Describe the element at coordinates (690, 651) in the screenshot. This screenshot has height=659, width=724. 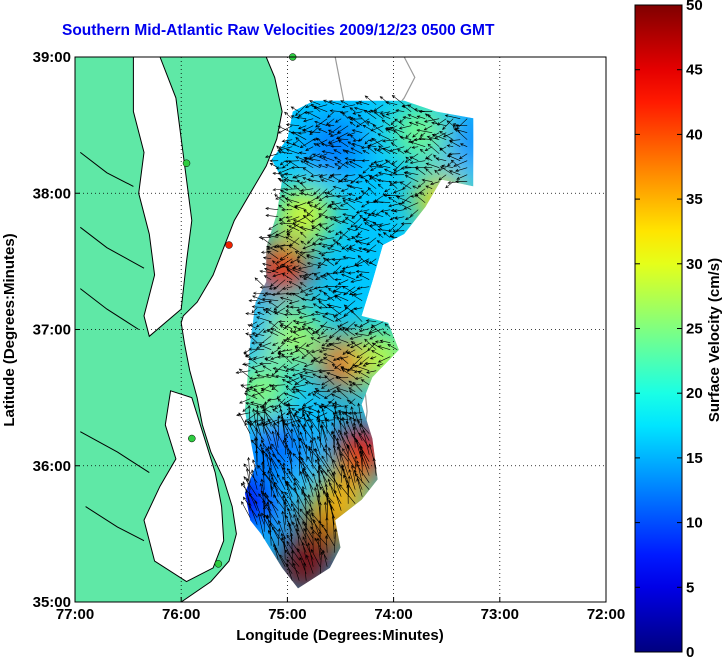
I see `colorbar-tick-label: 0` at that location.